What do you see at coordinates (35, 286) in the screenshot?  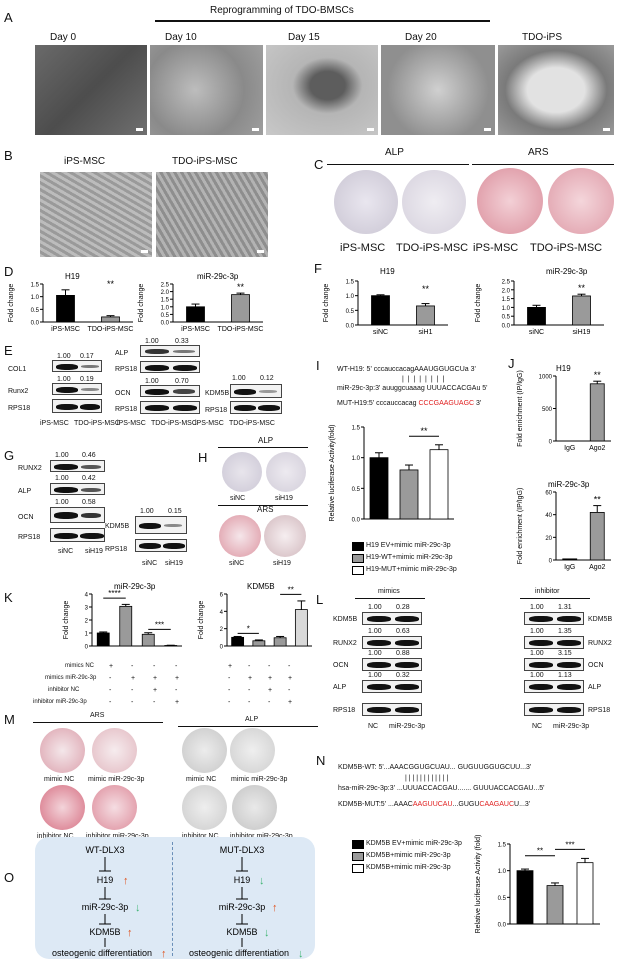 I see `D1-ytick-label: 1.5` at bounding box center [35, 286].